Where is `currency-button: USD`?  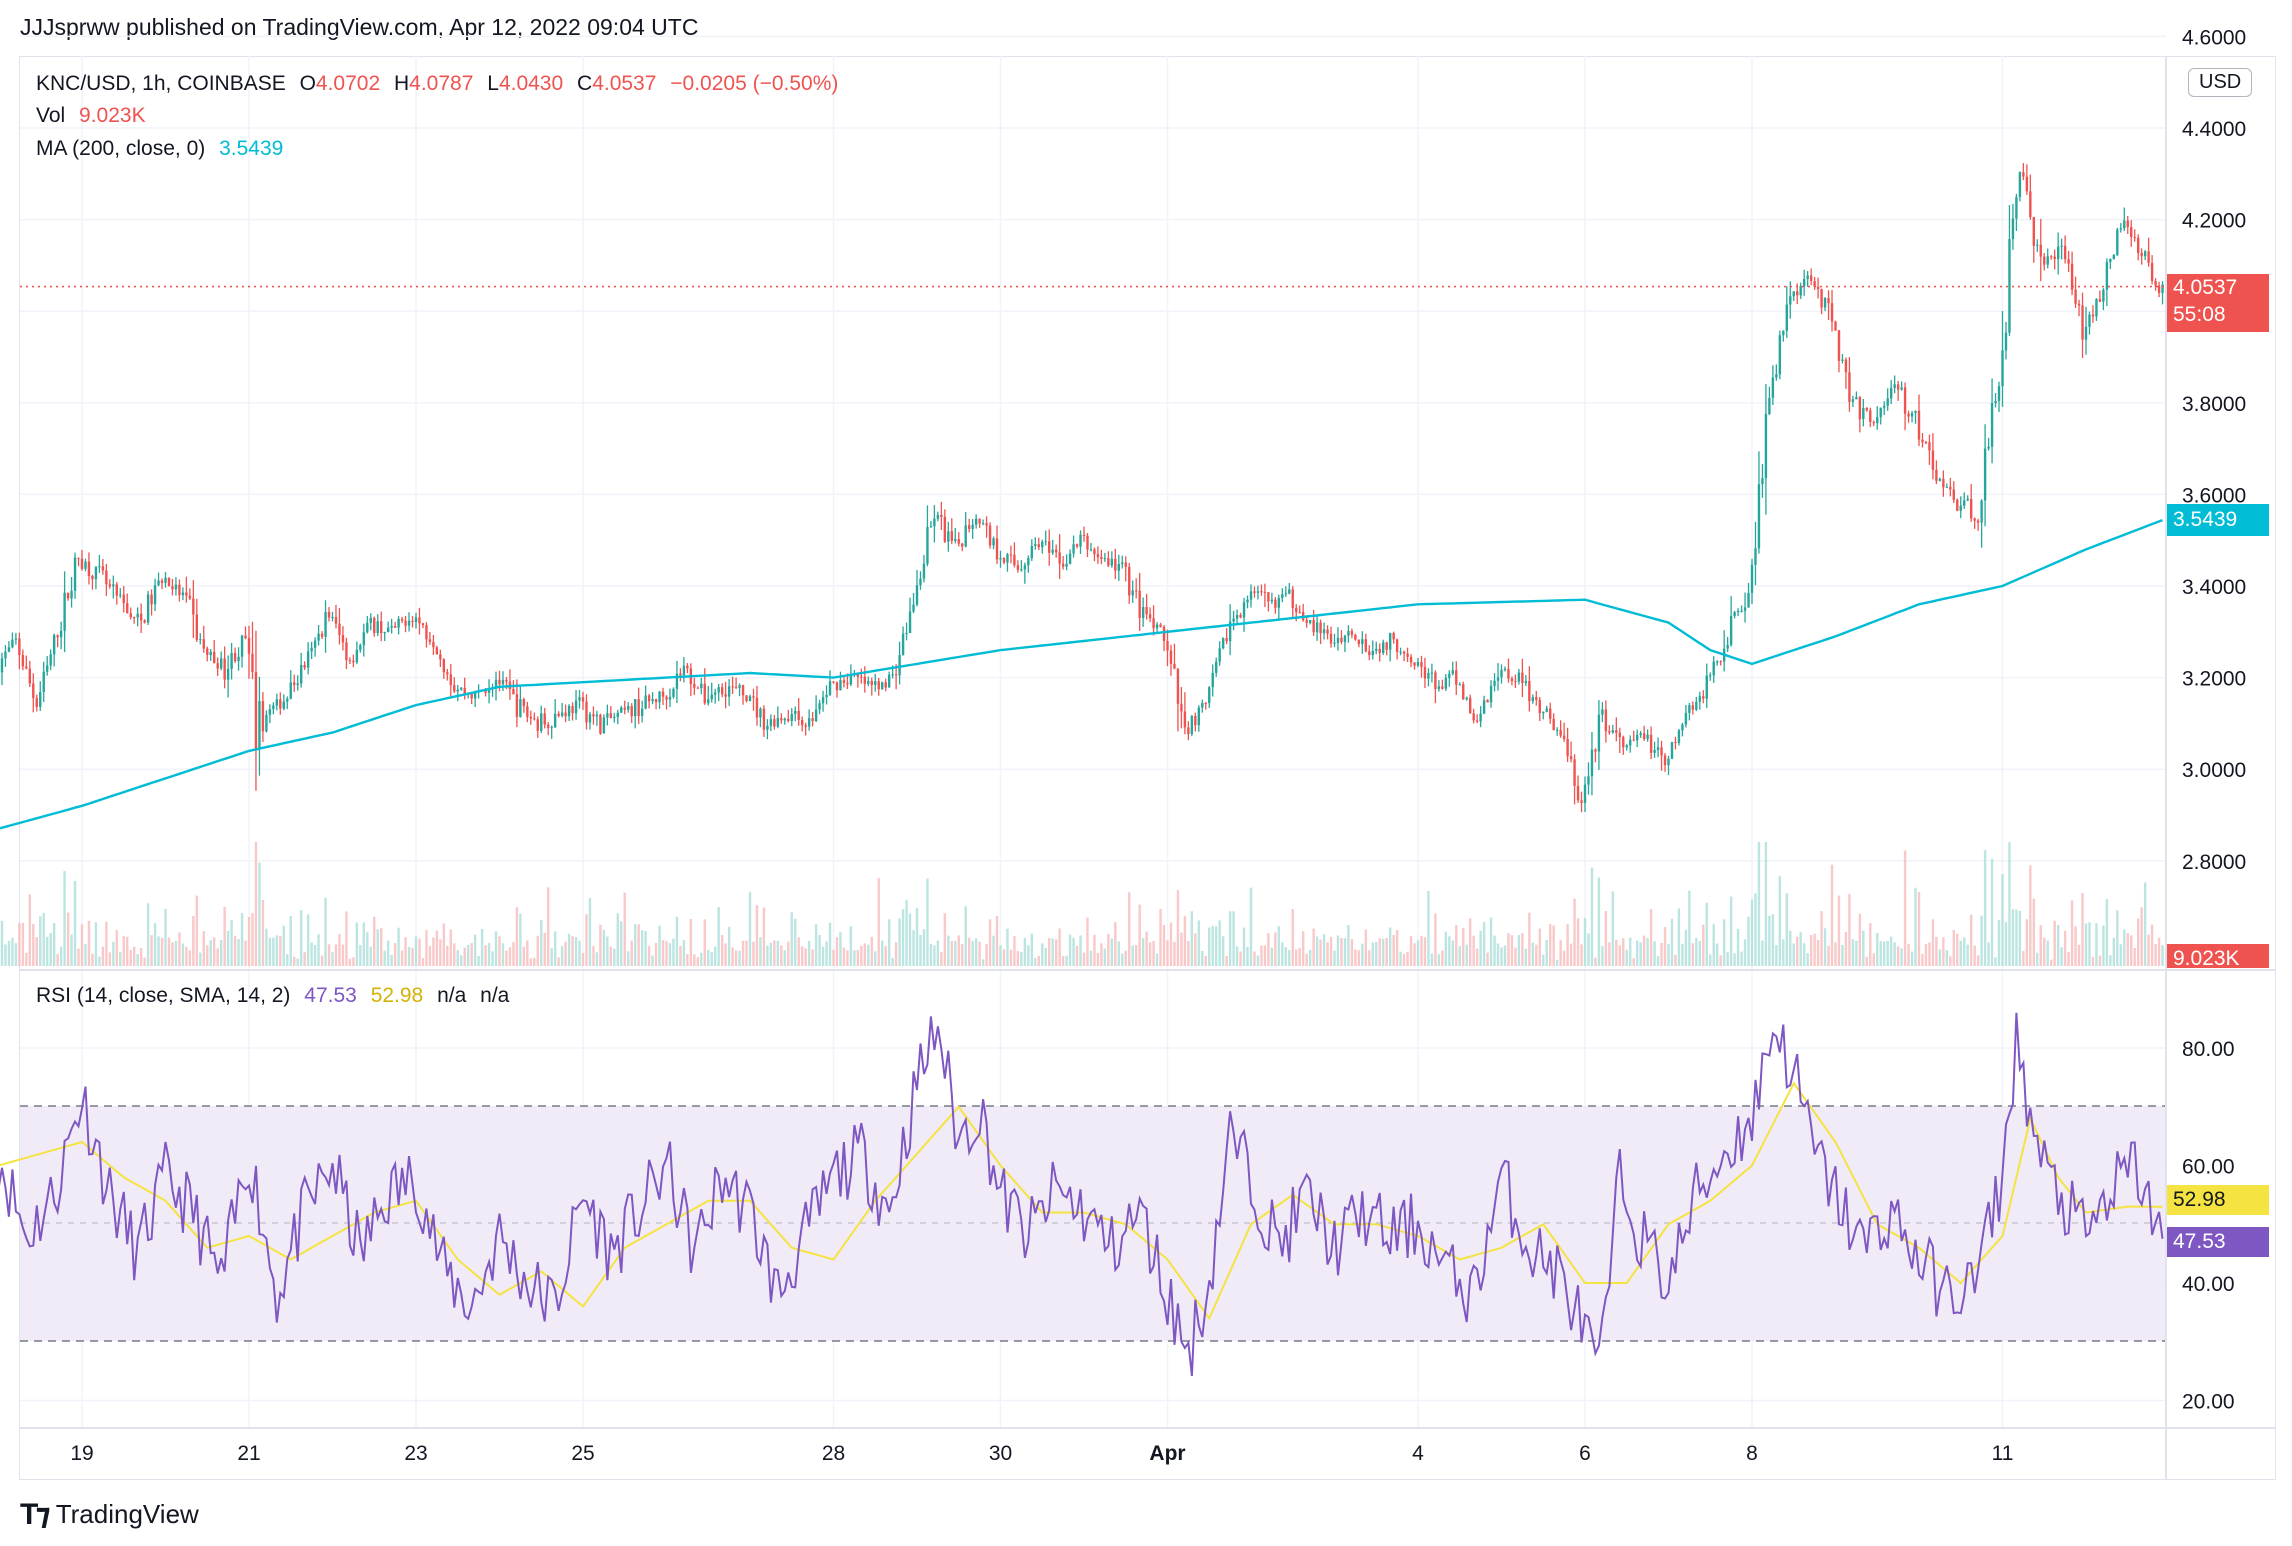 currency-button: USD is located at coordinates (2220, 82).